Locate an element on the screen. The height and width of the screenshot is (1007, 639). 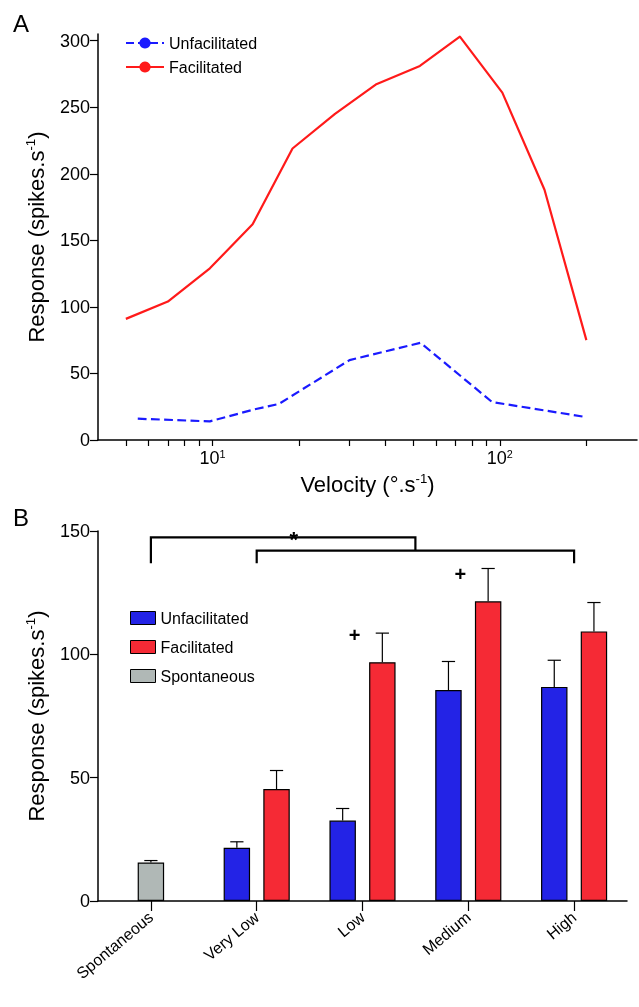
legend-label: Spontaneous is located at coordinates (207, 676).